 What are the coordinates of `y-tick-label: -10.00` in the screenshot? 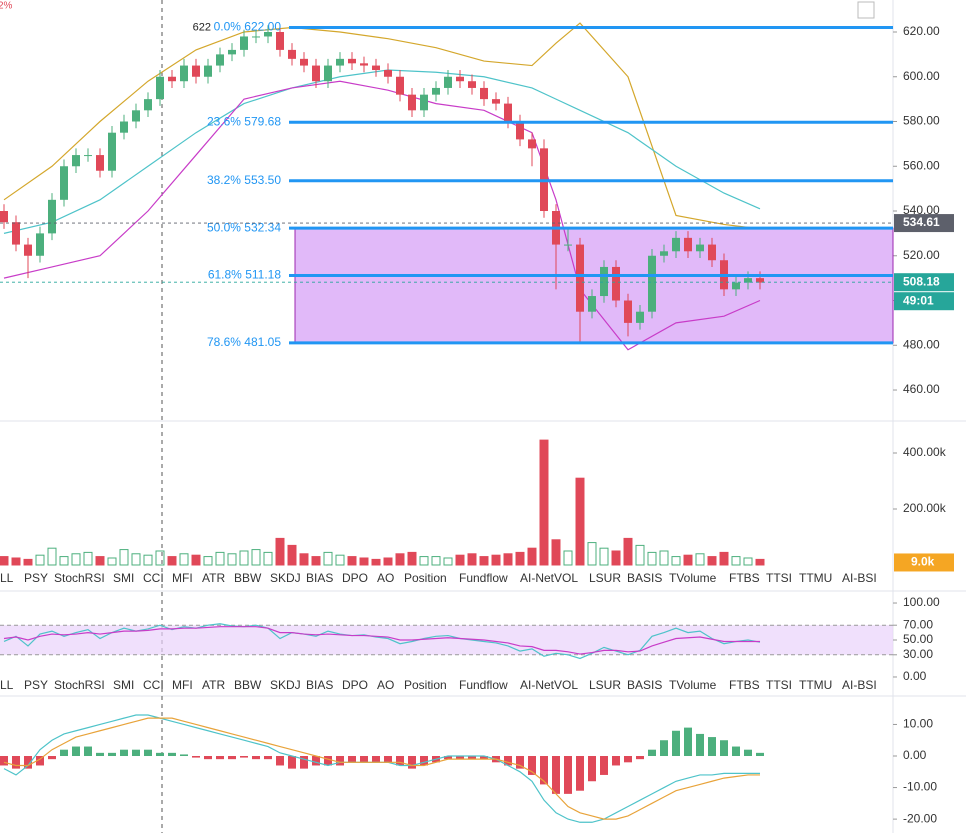 It's located at (920, 787).